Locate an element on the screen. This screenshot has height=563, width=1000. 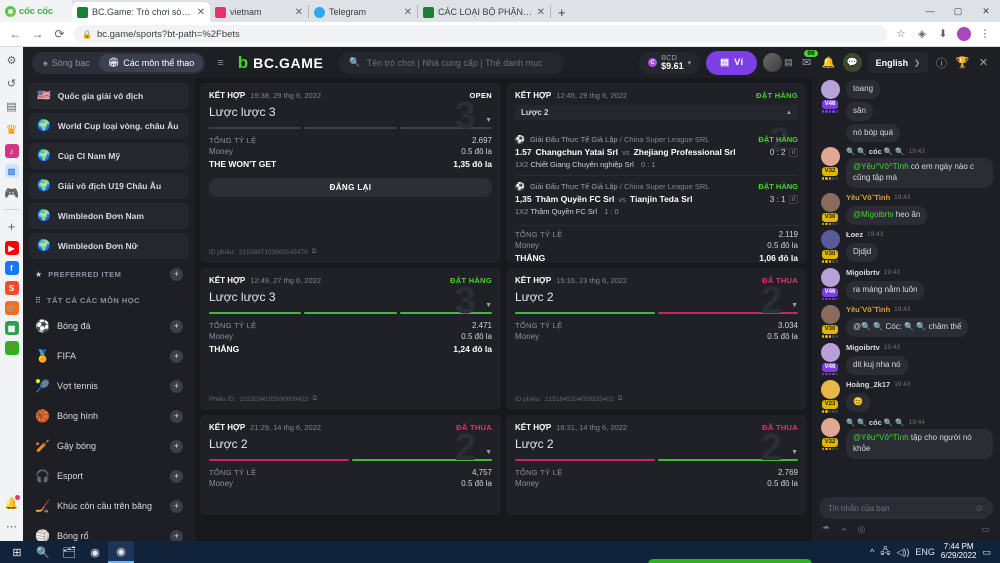
facebook-icon: f is located at coordinates (11, 268).